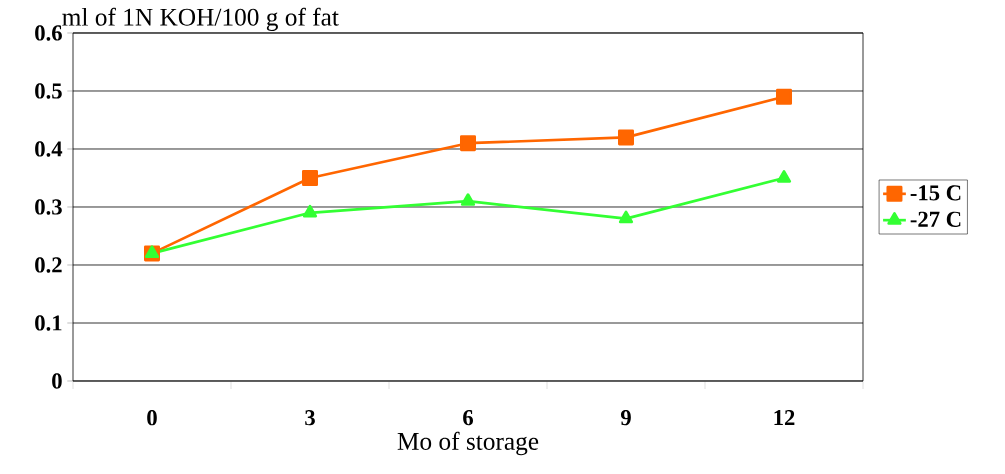 The height and width of the screenshot is (474, 1005). Describe the element at coordinates (310, 418) in the screenshot. I see `x-tick-label: 3` at that location.